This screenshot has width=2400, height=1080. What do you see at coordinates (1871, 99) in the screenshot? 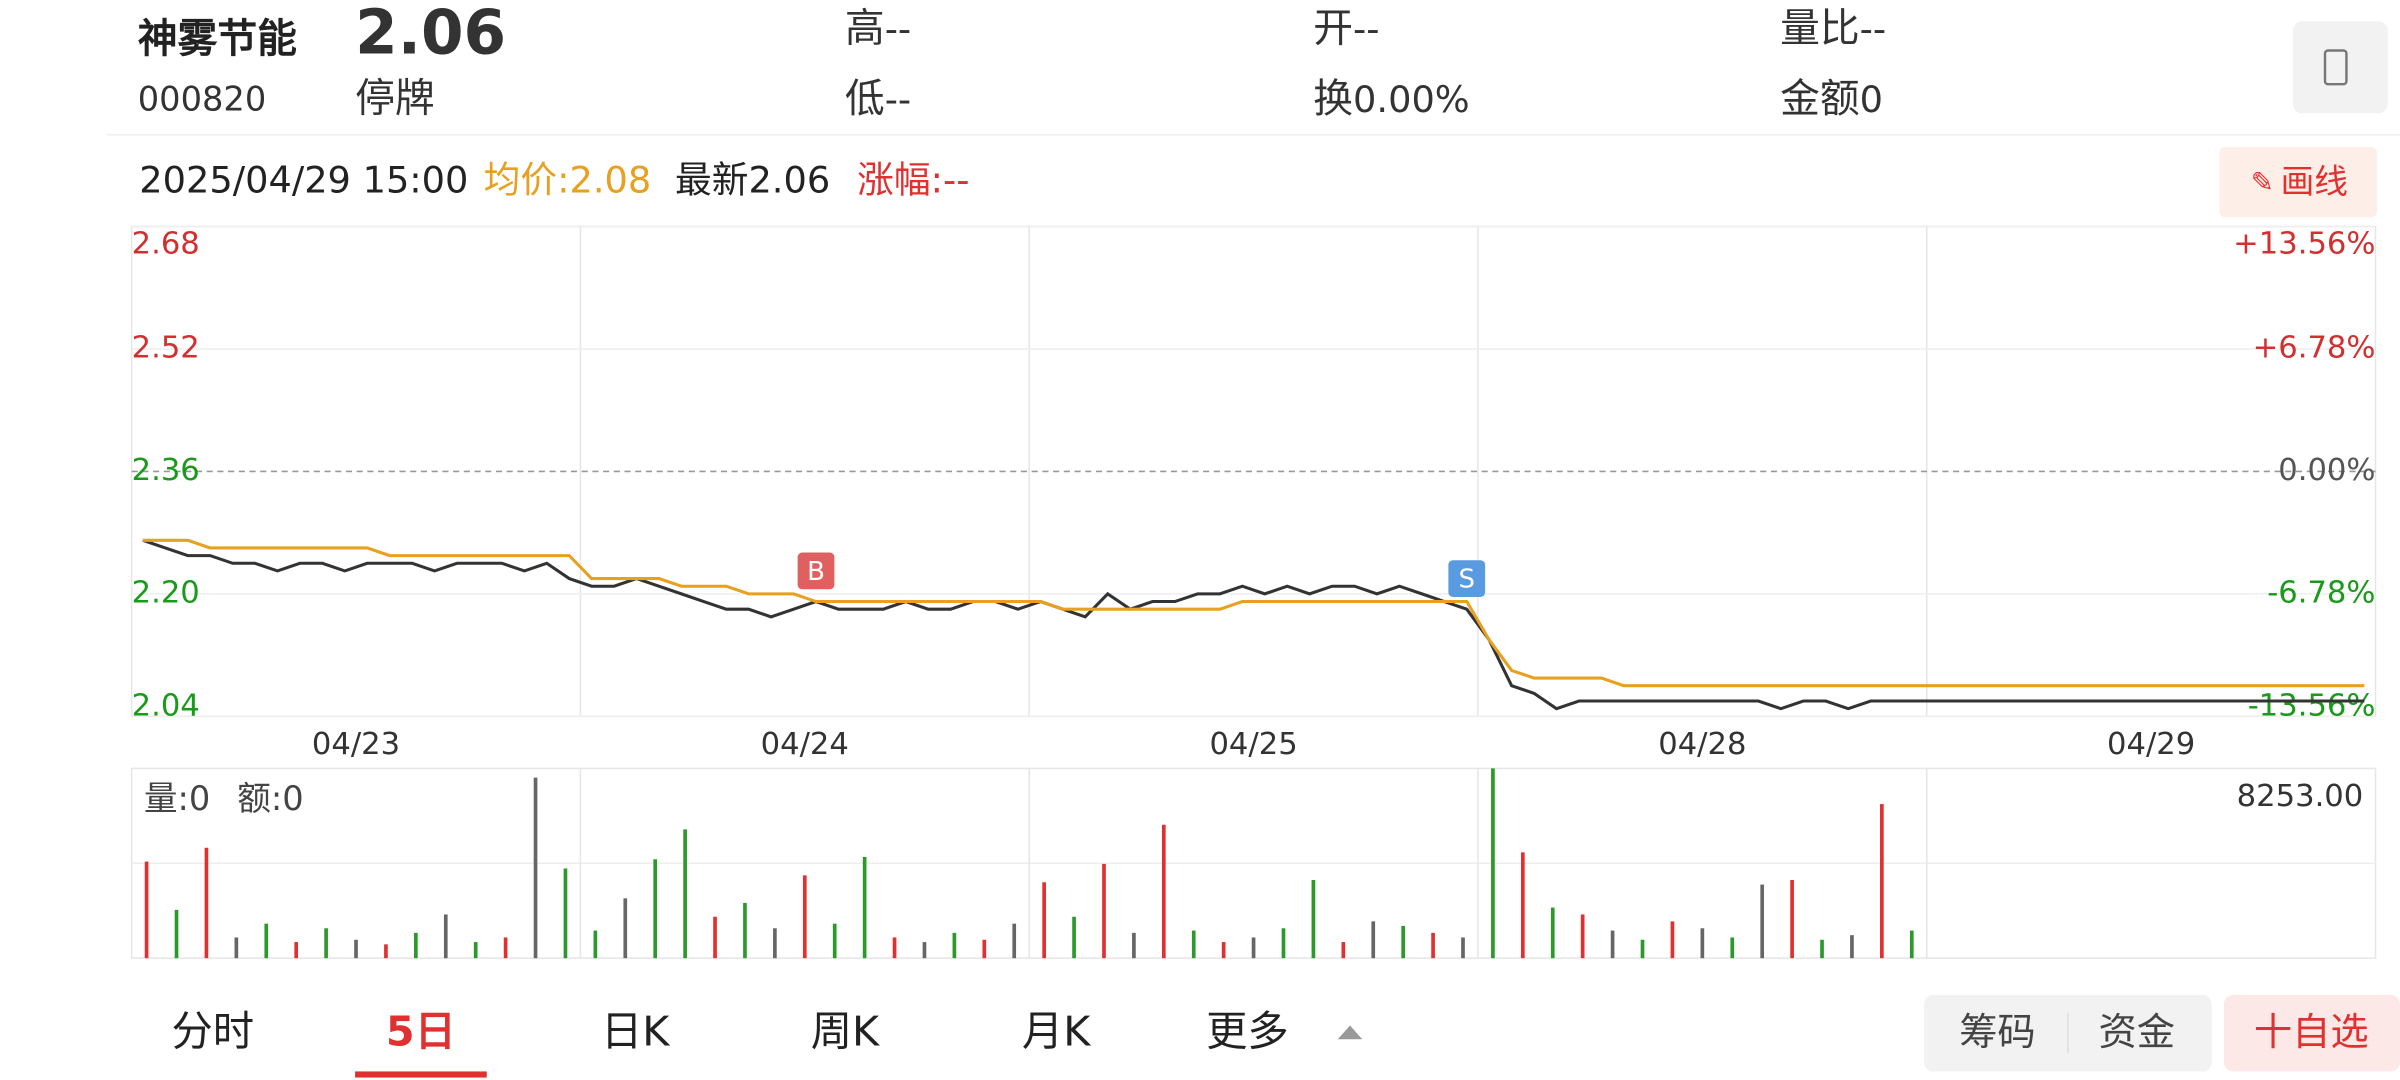
I see `stat-value: 0` at bounding box center [1871, 99].